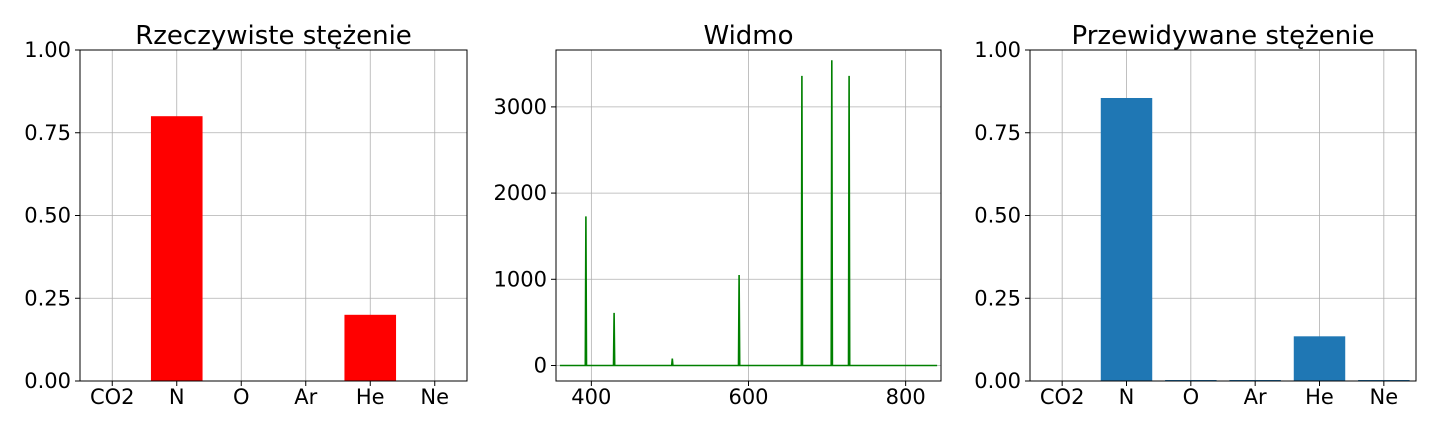 The height and width of the screenshot is (432, 1440). What do you see at coordinates (520, 107) in the screenshot?
I see `y-tick-label: 3000` at bounding box center [520, 107].